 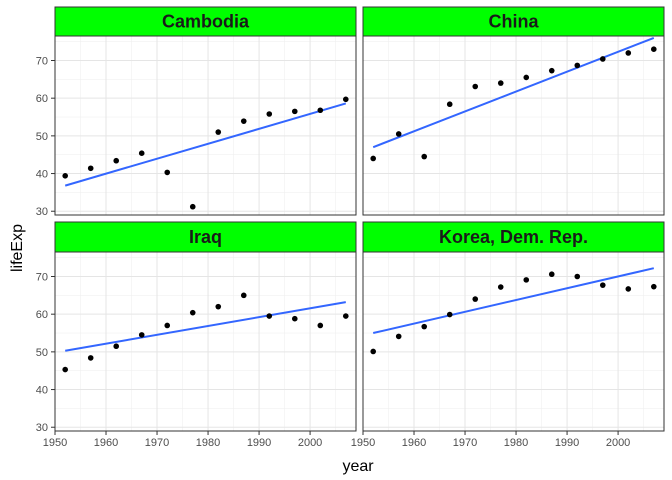 I want to click on facet-title: Cambodia, so click(x=206, y=22).